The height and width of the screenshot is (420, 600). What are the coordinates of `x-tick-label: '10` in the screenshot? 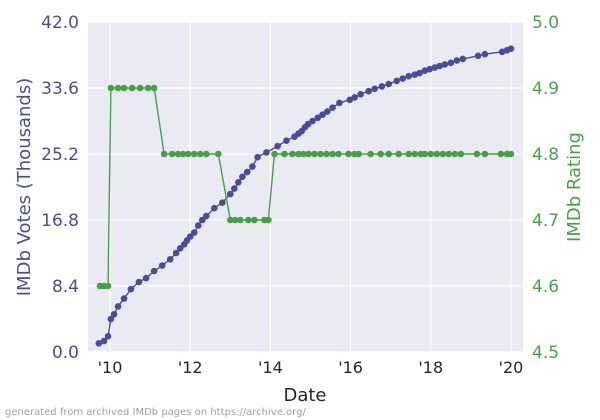 It's located at (110, 367).